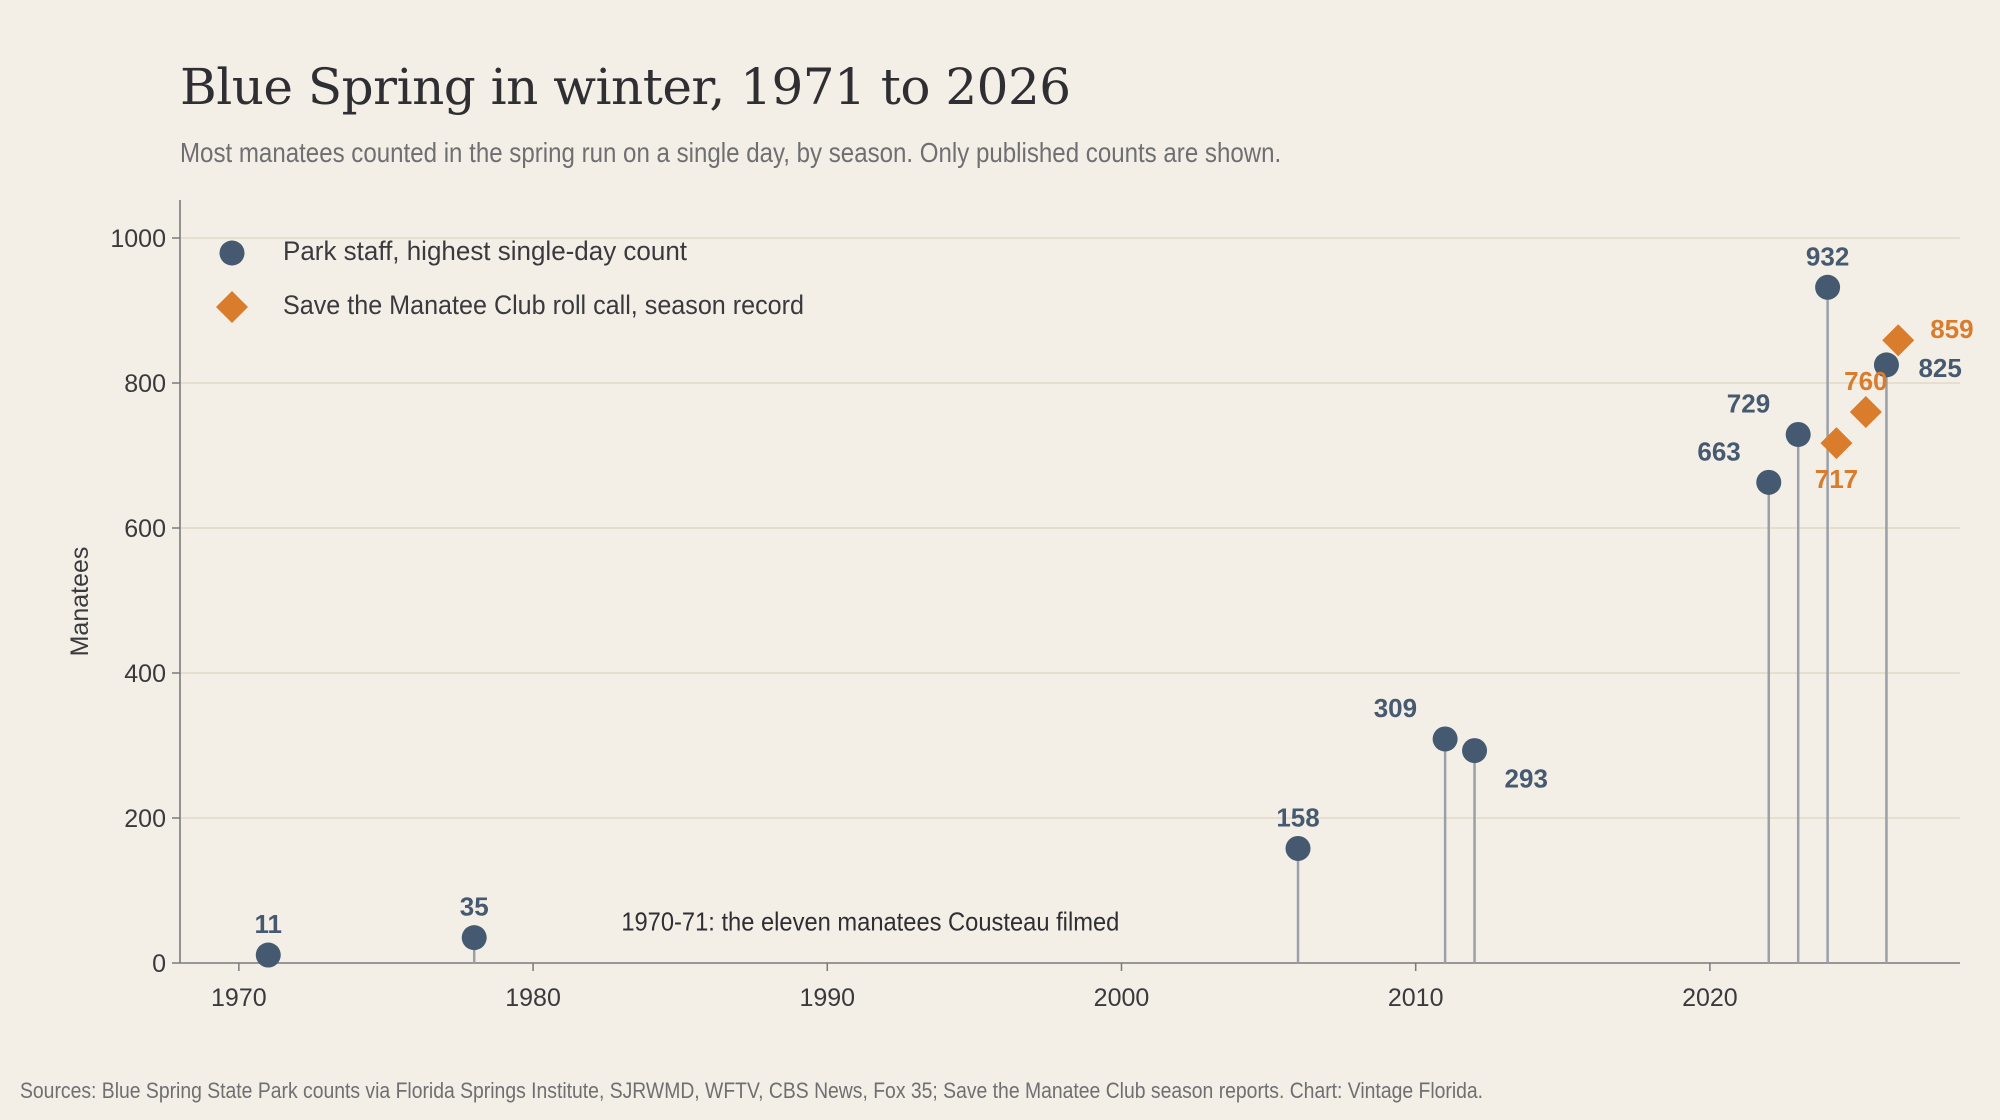 The height and width of the screenshot is (1120, 2000). What do you see at coordinates (1865, 381) in the screenshot?
I see `data-label-760: 760` at bounding box center [1865, 381].